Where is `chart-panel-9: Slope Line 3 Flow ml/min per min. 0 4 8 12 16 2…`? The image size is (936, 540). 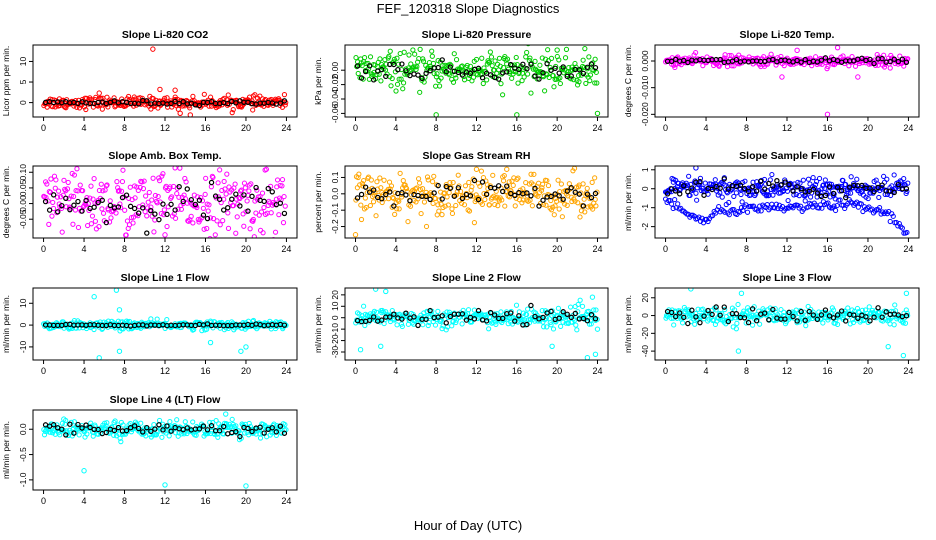
chart-panel-9: Slope Line 3 Flow ml/min per min. 0 4 8 12 16 2… is located at coordinates (771, 324).